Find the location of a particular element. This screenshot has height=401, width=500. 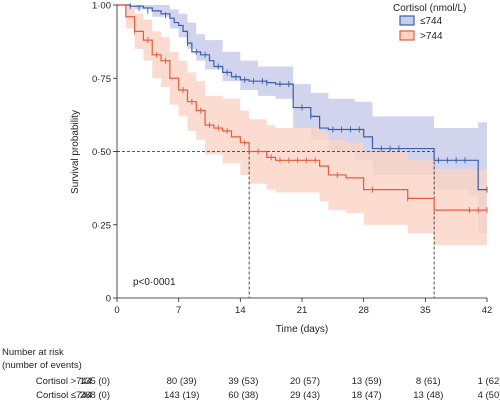

risk-cell-1-4: 18 (47) is located at coordinates (367, 395).